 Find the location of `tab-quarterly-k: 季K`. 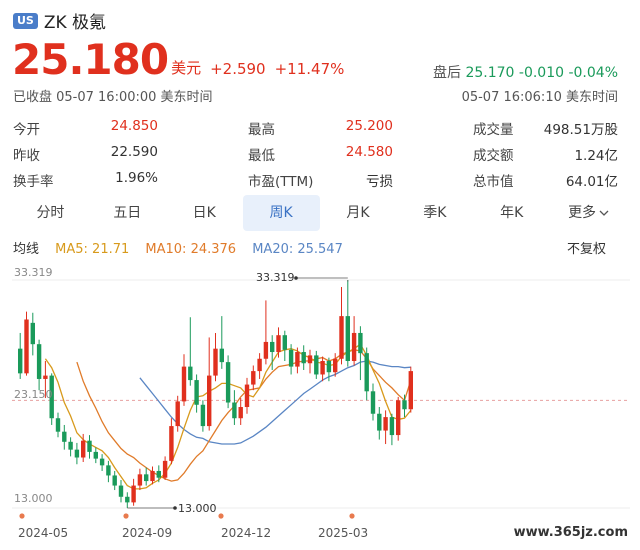

tab-quarterly-k: 季K is located at coordinates (435, 213).